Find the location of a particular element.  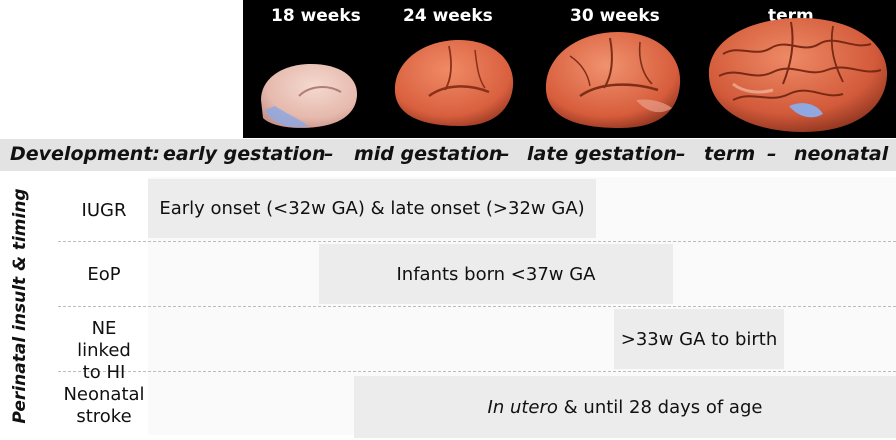

brain-18-weeks-image is located at coordinates (309, 96).